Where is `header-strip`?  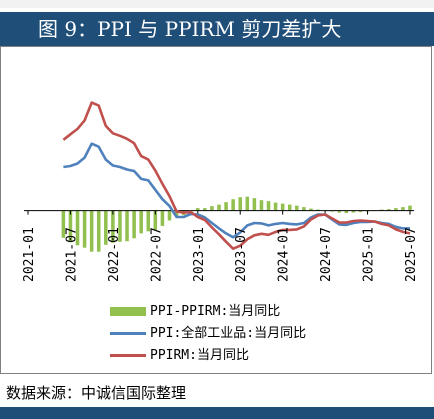
header-strip is located at coordinates (217, 4).